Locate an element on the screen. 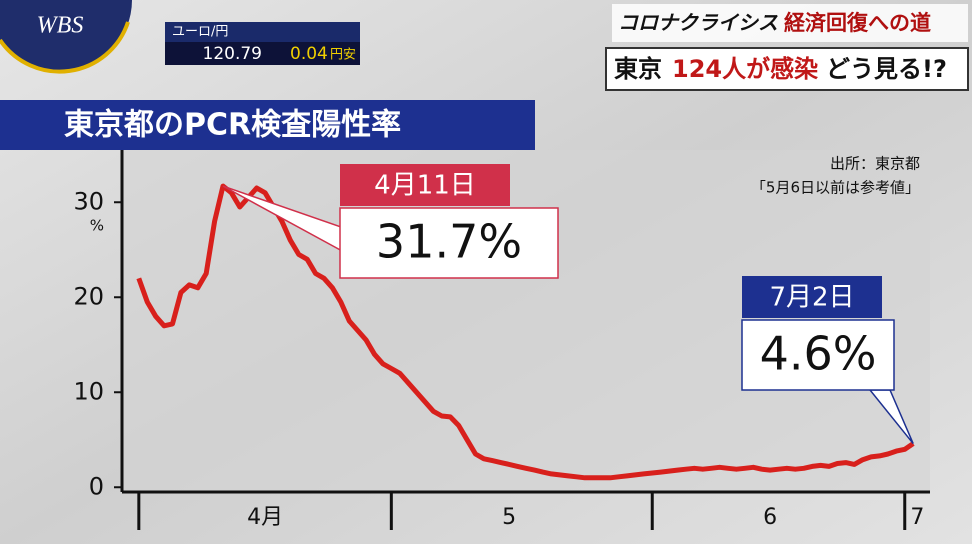 The image size is (972, 548). headline: どう見る!? is located at coordinates (886, 69).